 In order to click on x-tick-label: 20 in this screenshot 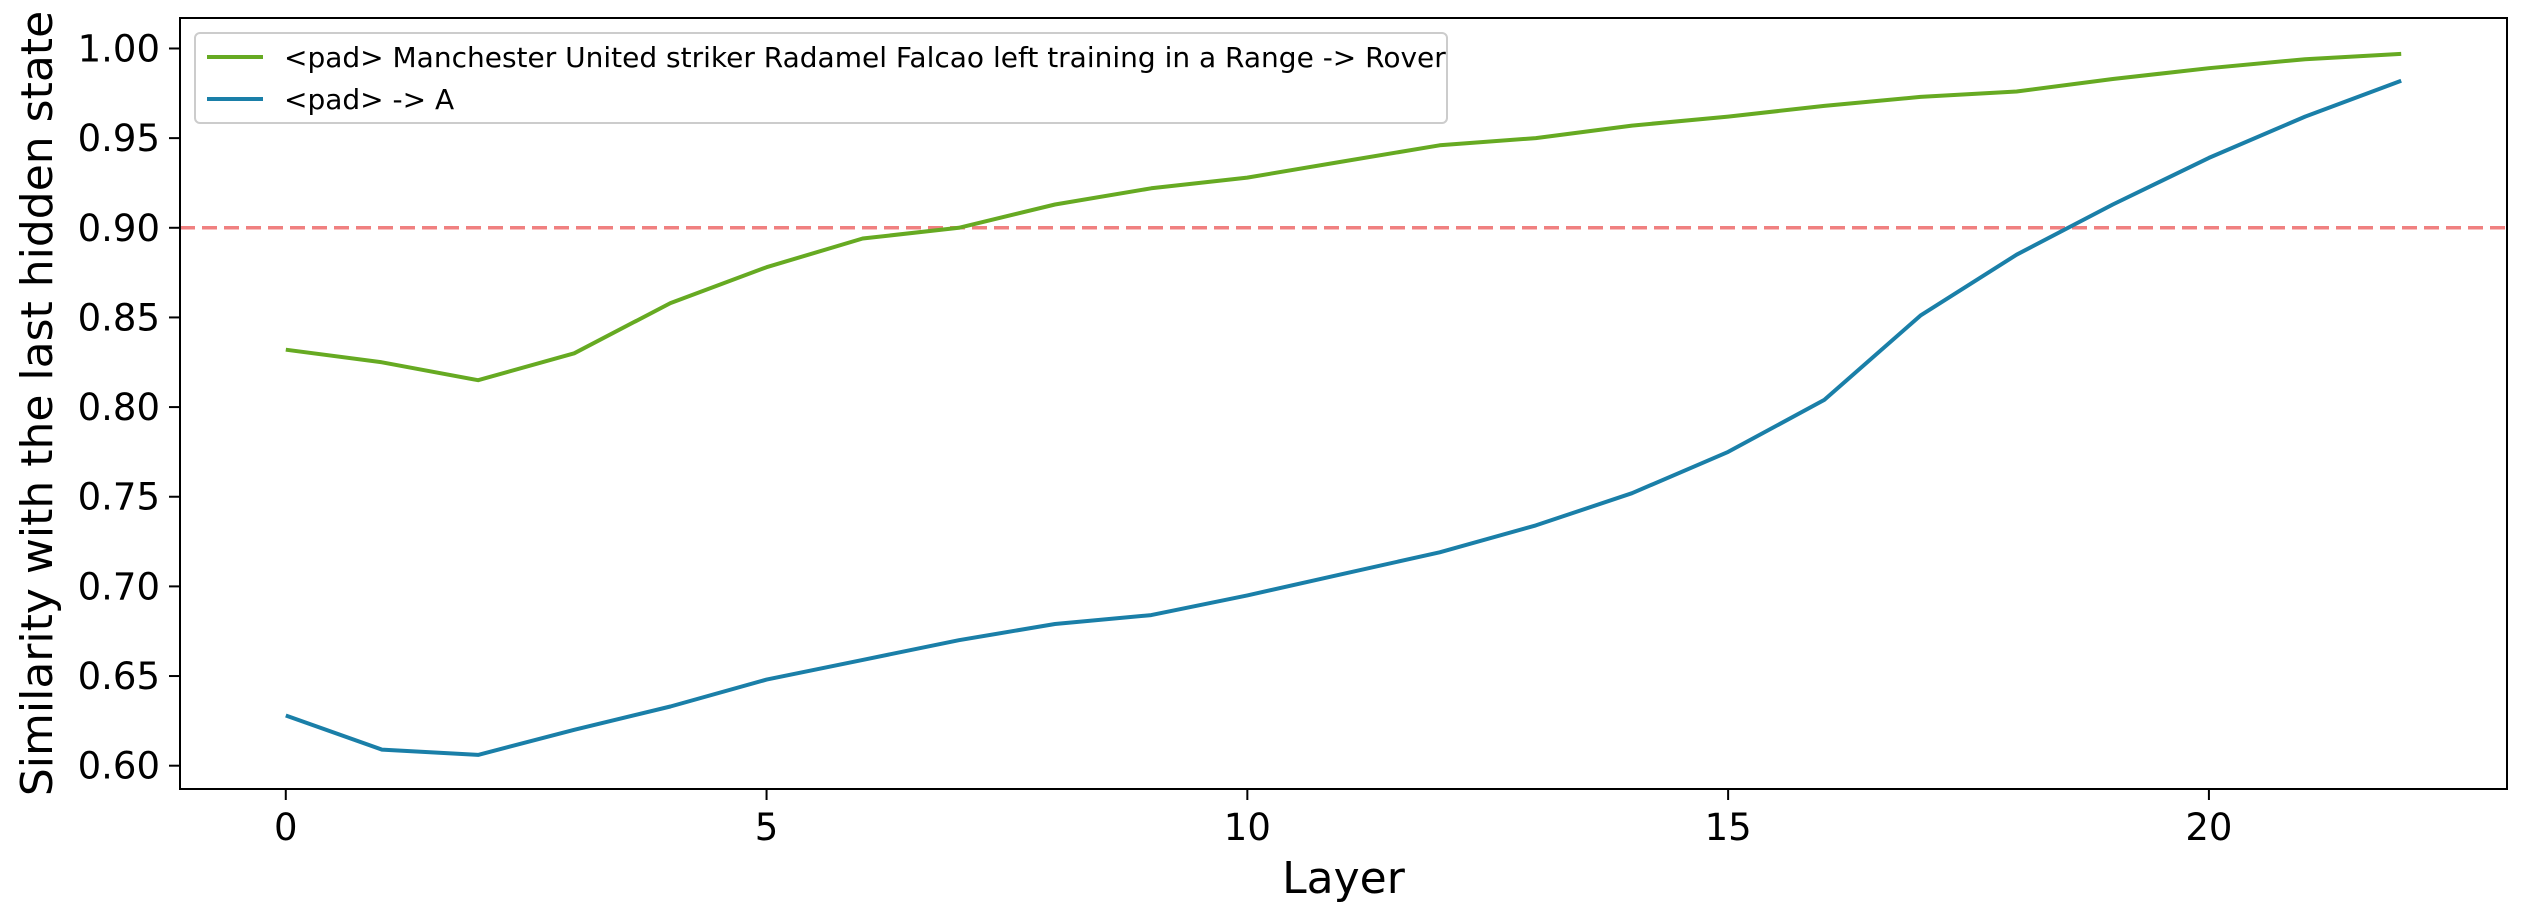, I will do `click(2208, 827)`.